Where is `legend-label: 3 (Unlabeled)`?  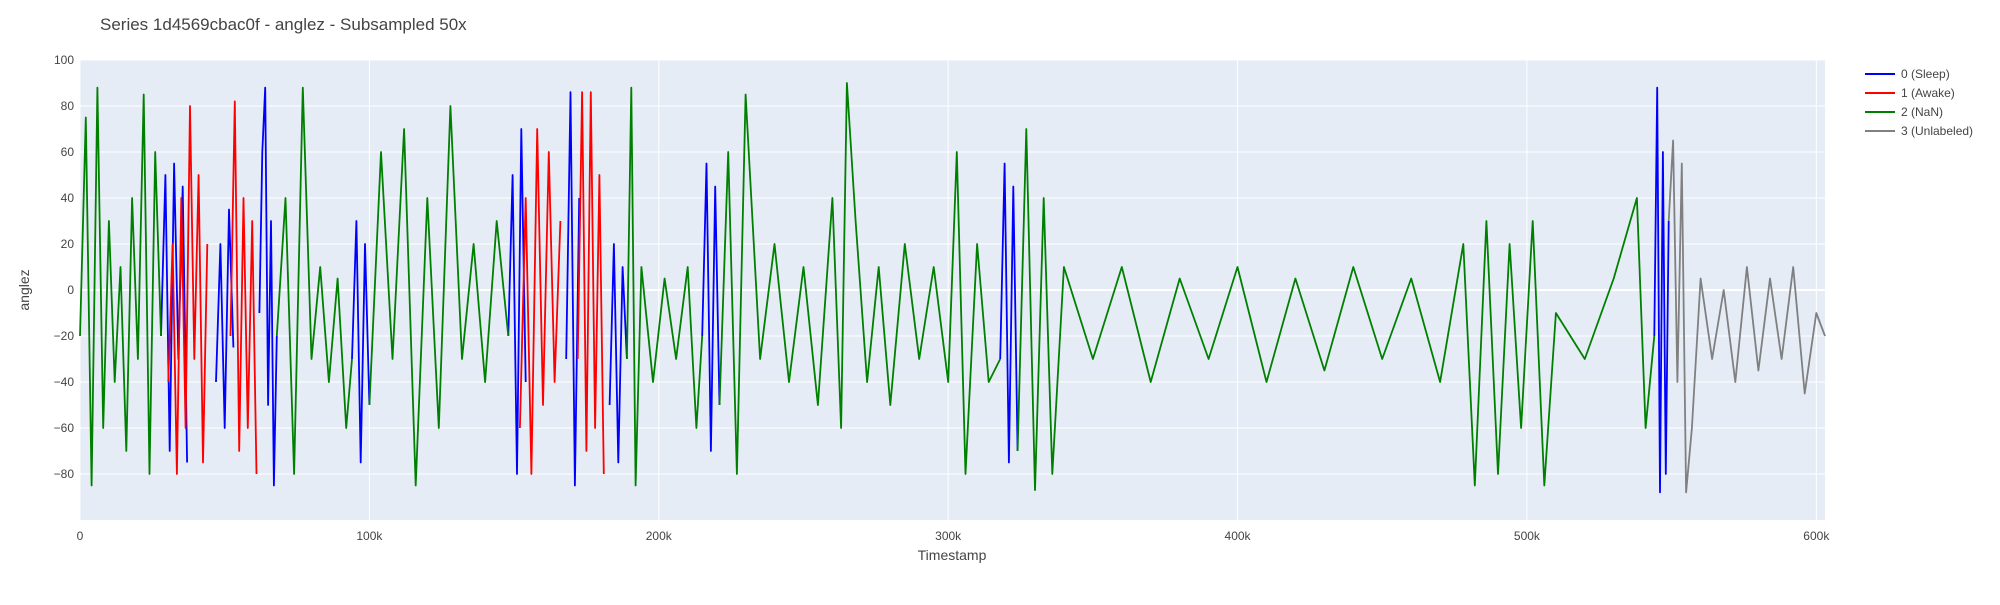
legend-label: 3 (Unlabeled) is located at coordinates (1937, 131).